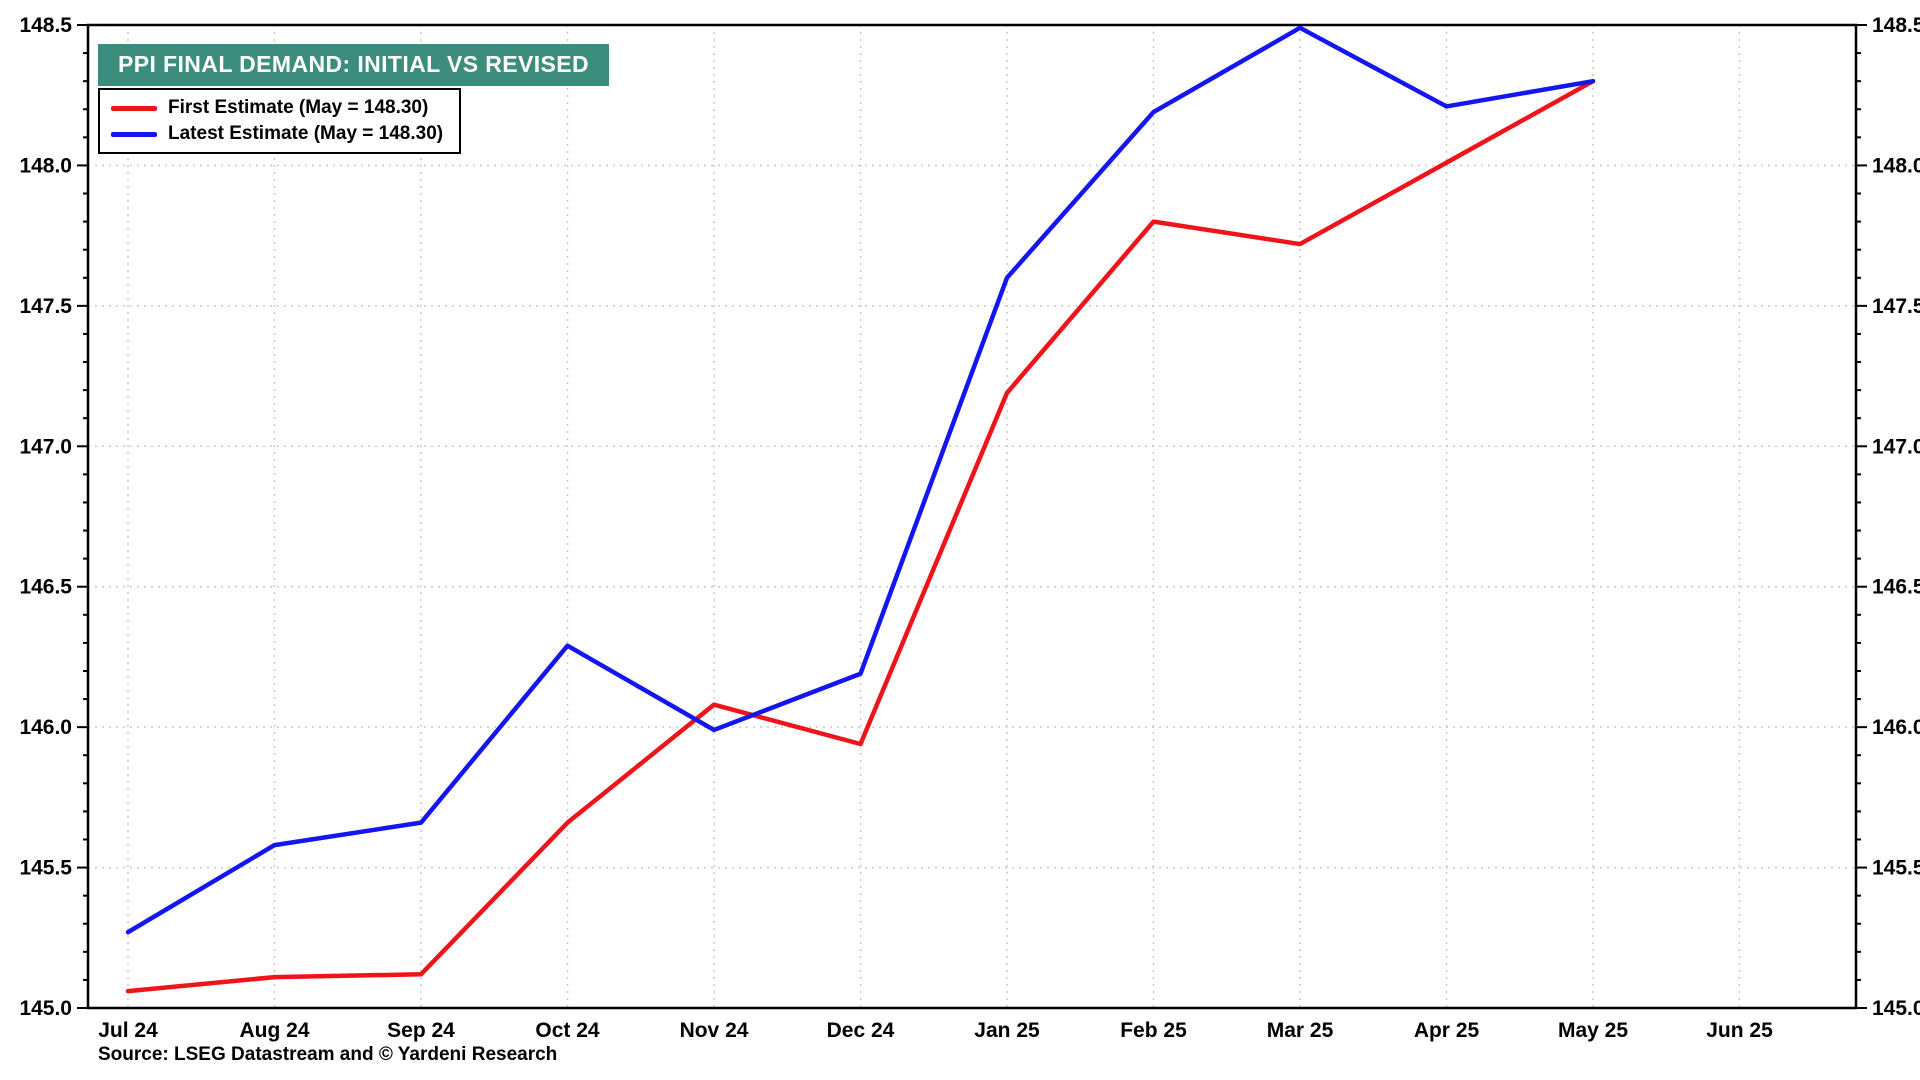  Describe the element at coordinates (1739, 1030) in the screenshot. I see `x-tick-label: Jun 25` at that location.